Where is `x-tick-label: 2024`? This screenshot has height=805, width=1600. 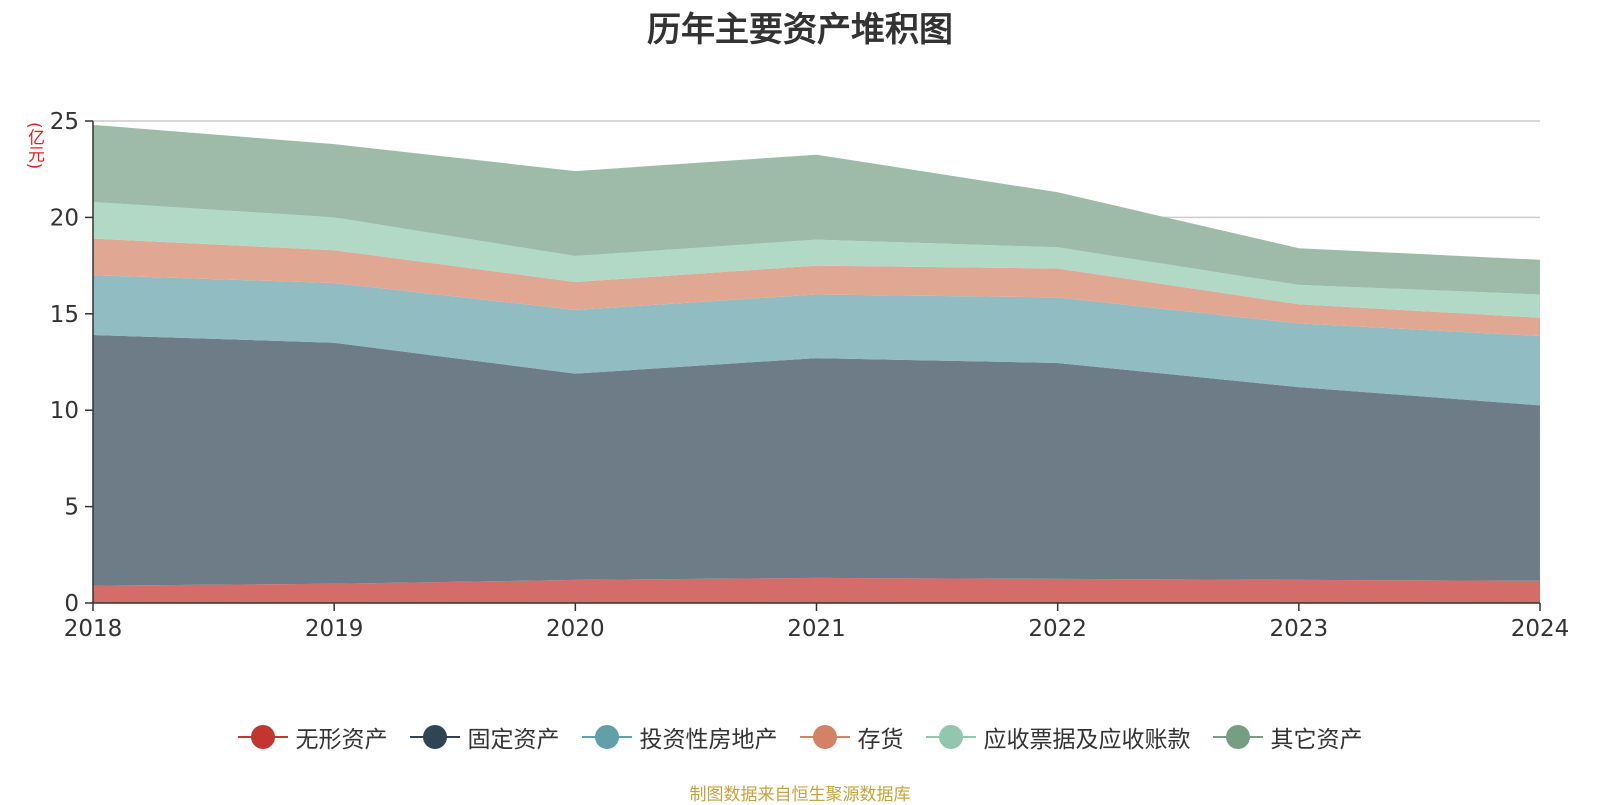
x-tick-label: 2024 is located at coordinates (1540, 629).